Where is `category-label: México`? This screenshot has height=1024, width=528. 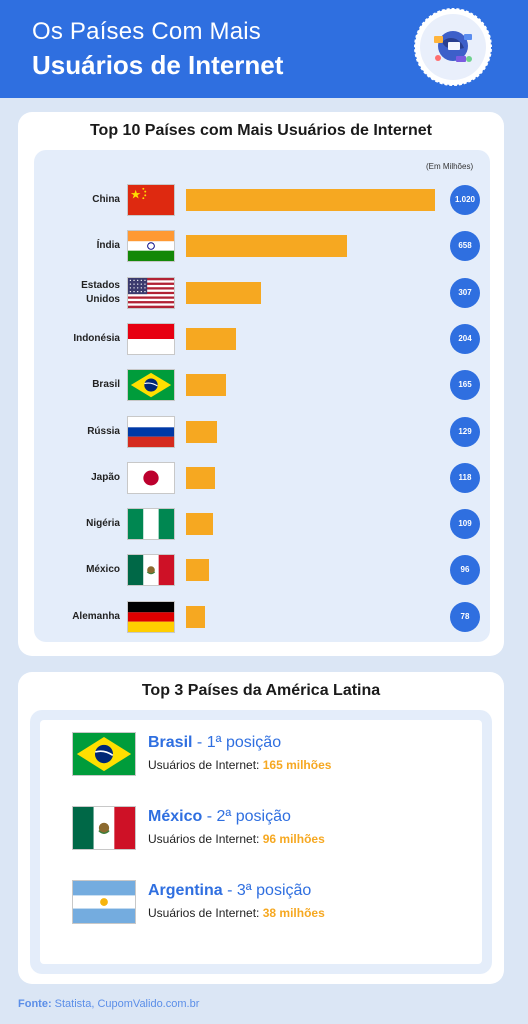
category-label: México is located at coordinates (103, 570).